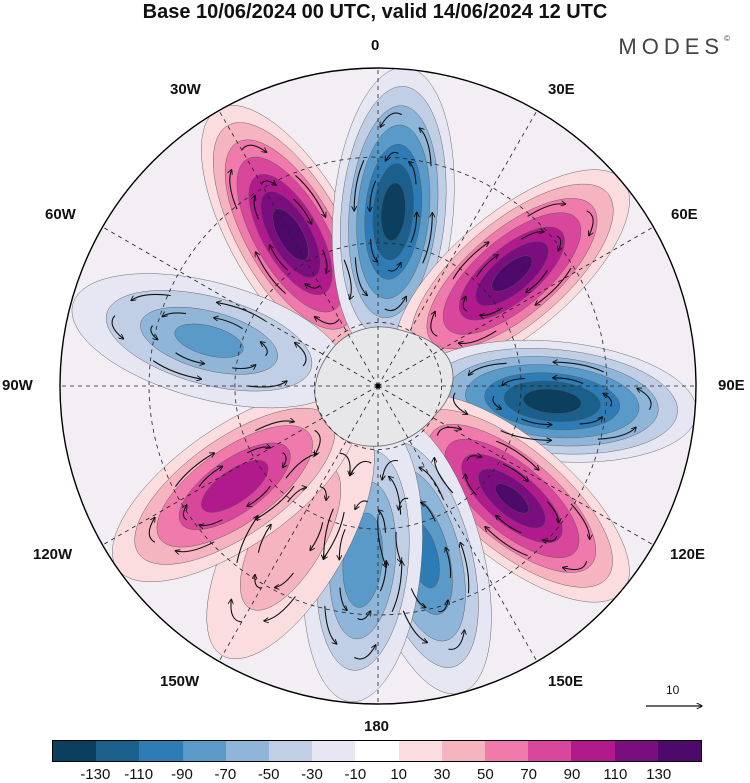 The width and height of the screenshot is (750, 783). I want to click on colorbar, so click(377, 751).